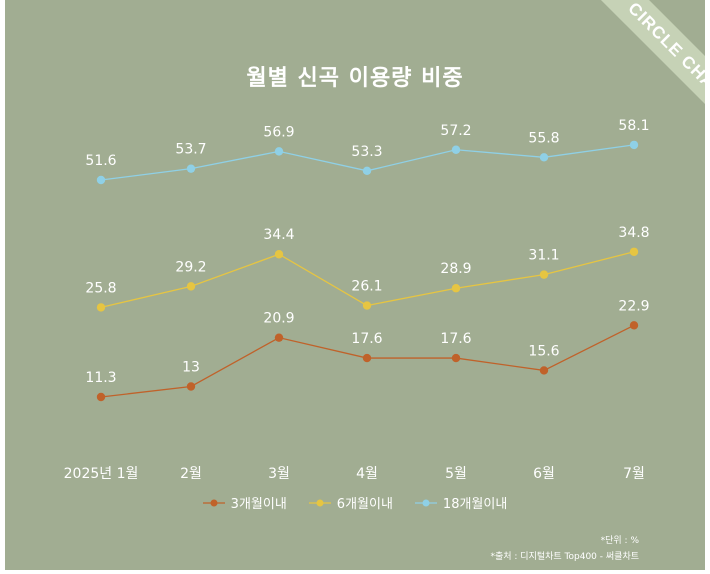 The width and height of the screenshot is (710, 574). Describe the element at coordinates (455, 339) in the screenshot. I see `value-label-3m-5: 17.6` at that location.